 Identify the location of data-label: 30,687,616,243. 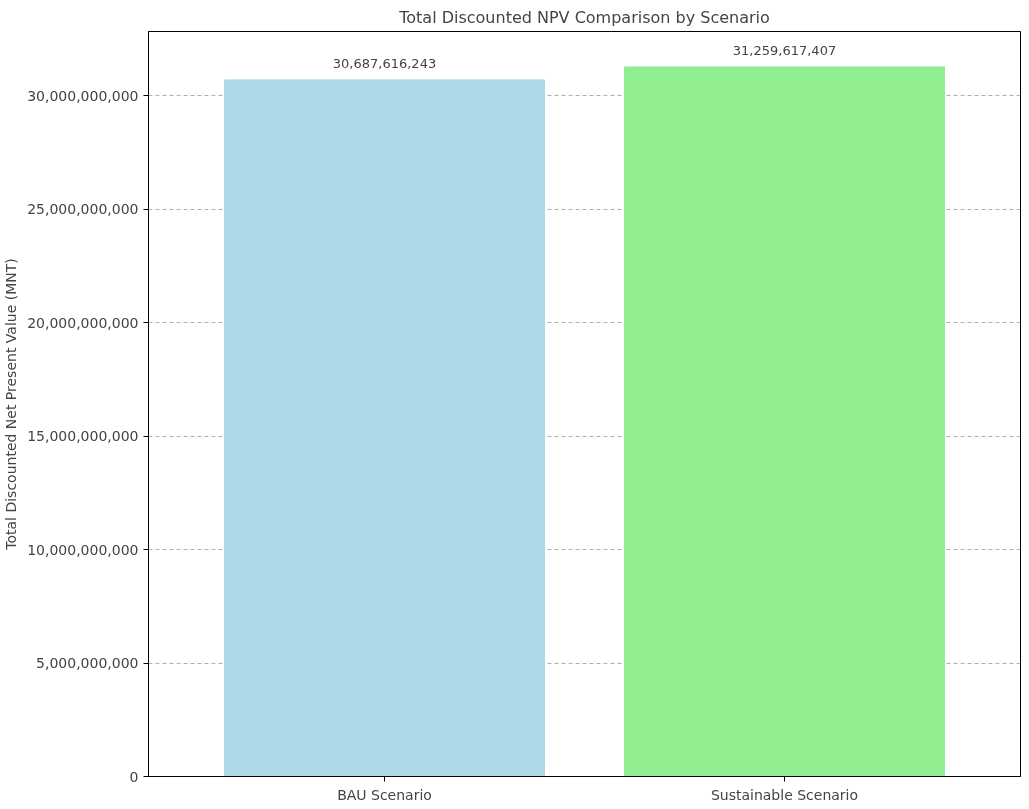
(384, 63).